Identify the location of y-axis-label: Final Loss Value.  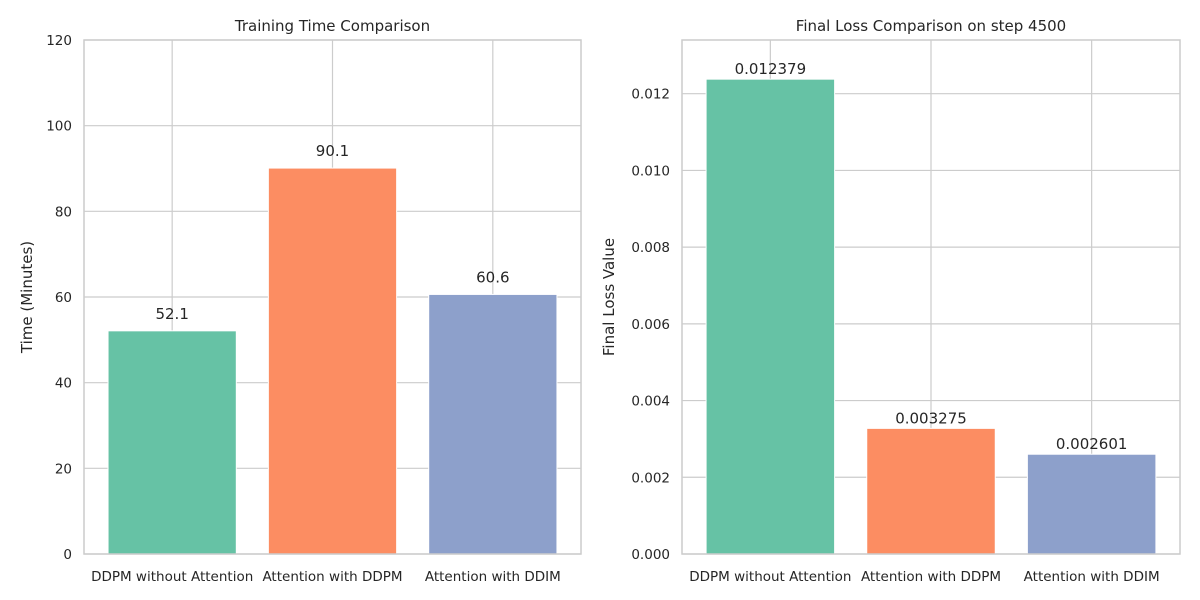
(609, 297).